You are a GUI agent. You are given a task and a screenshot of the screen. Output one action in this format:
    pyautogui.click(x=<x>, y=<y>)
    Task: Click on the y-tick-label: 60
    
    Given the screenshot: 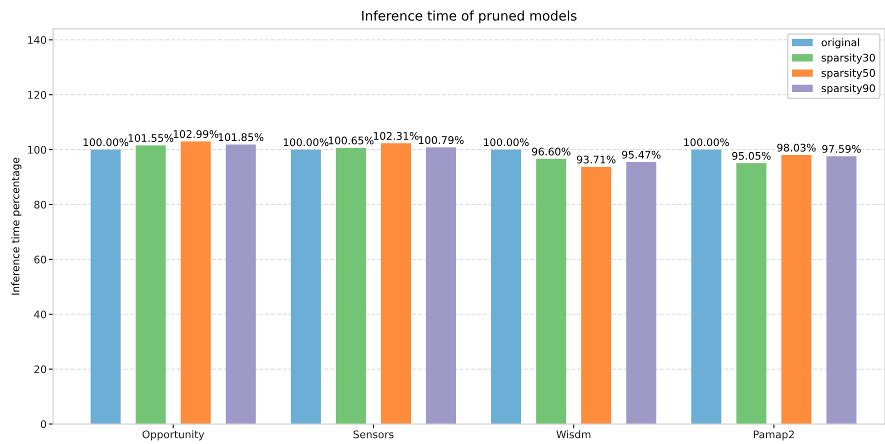 What is the action you would take?
    pyautogui.click(x=40, y=260)
    